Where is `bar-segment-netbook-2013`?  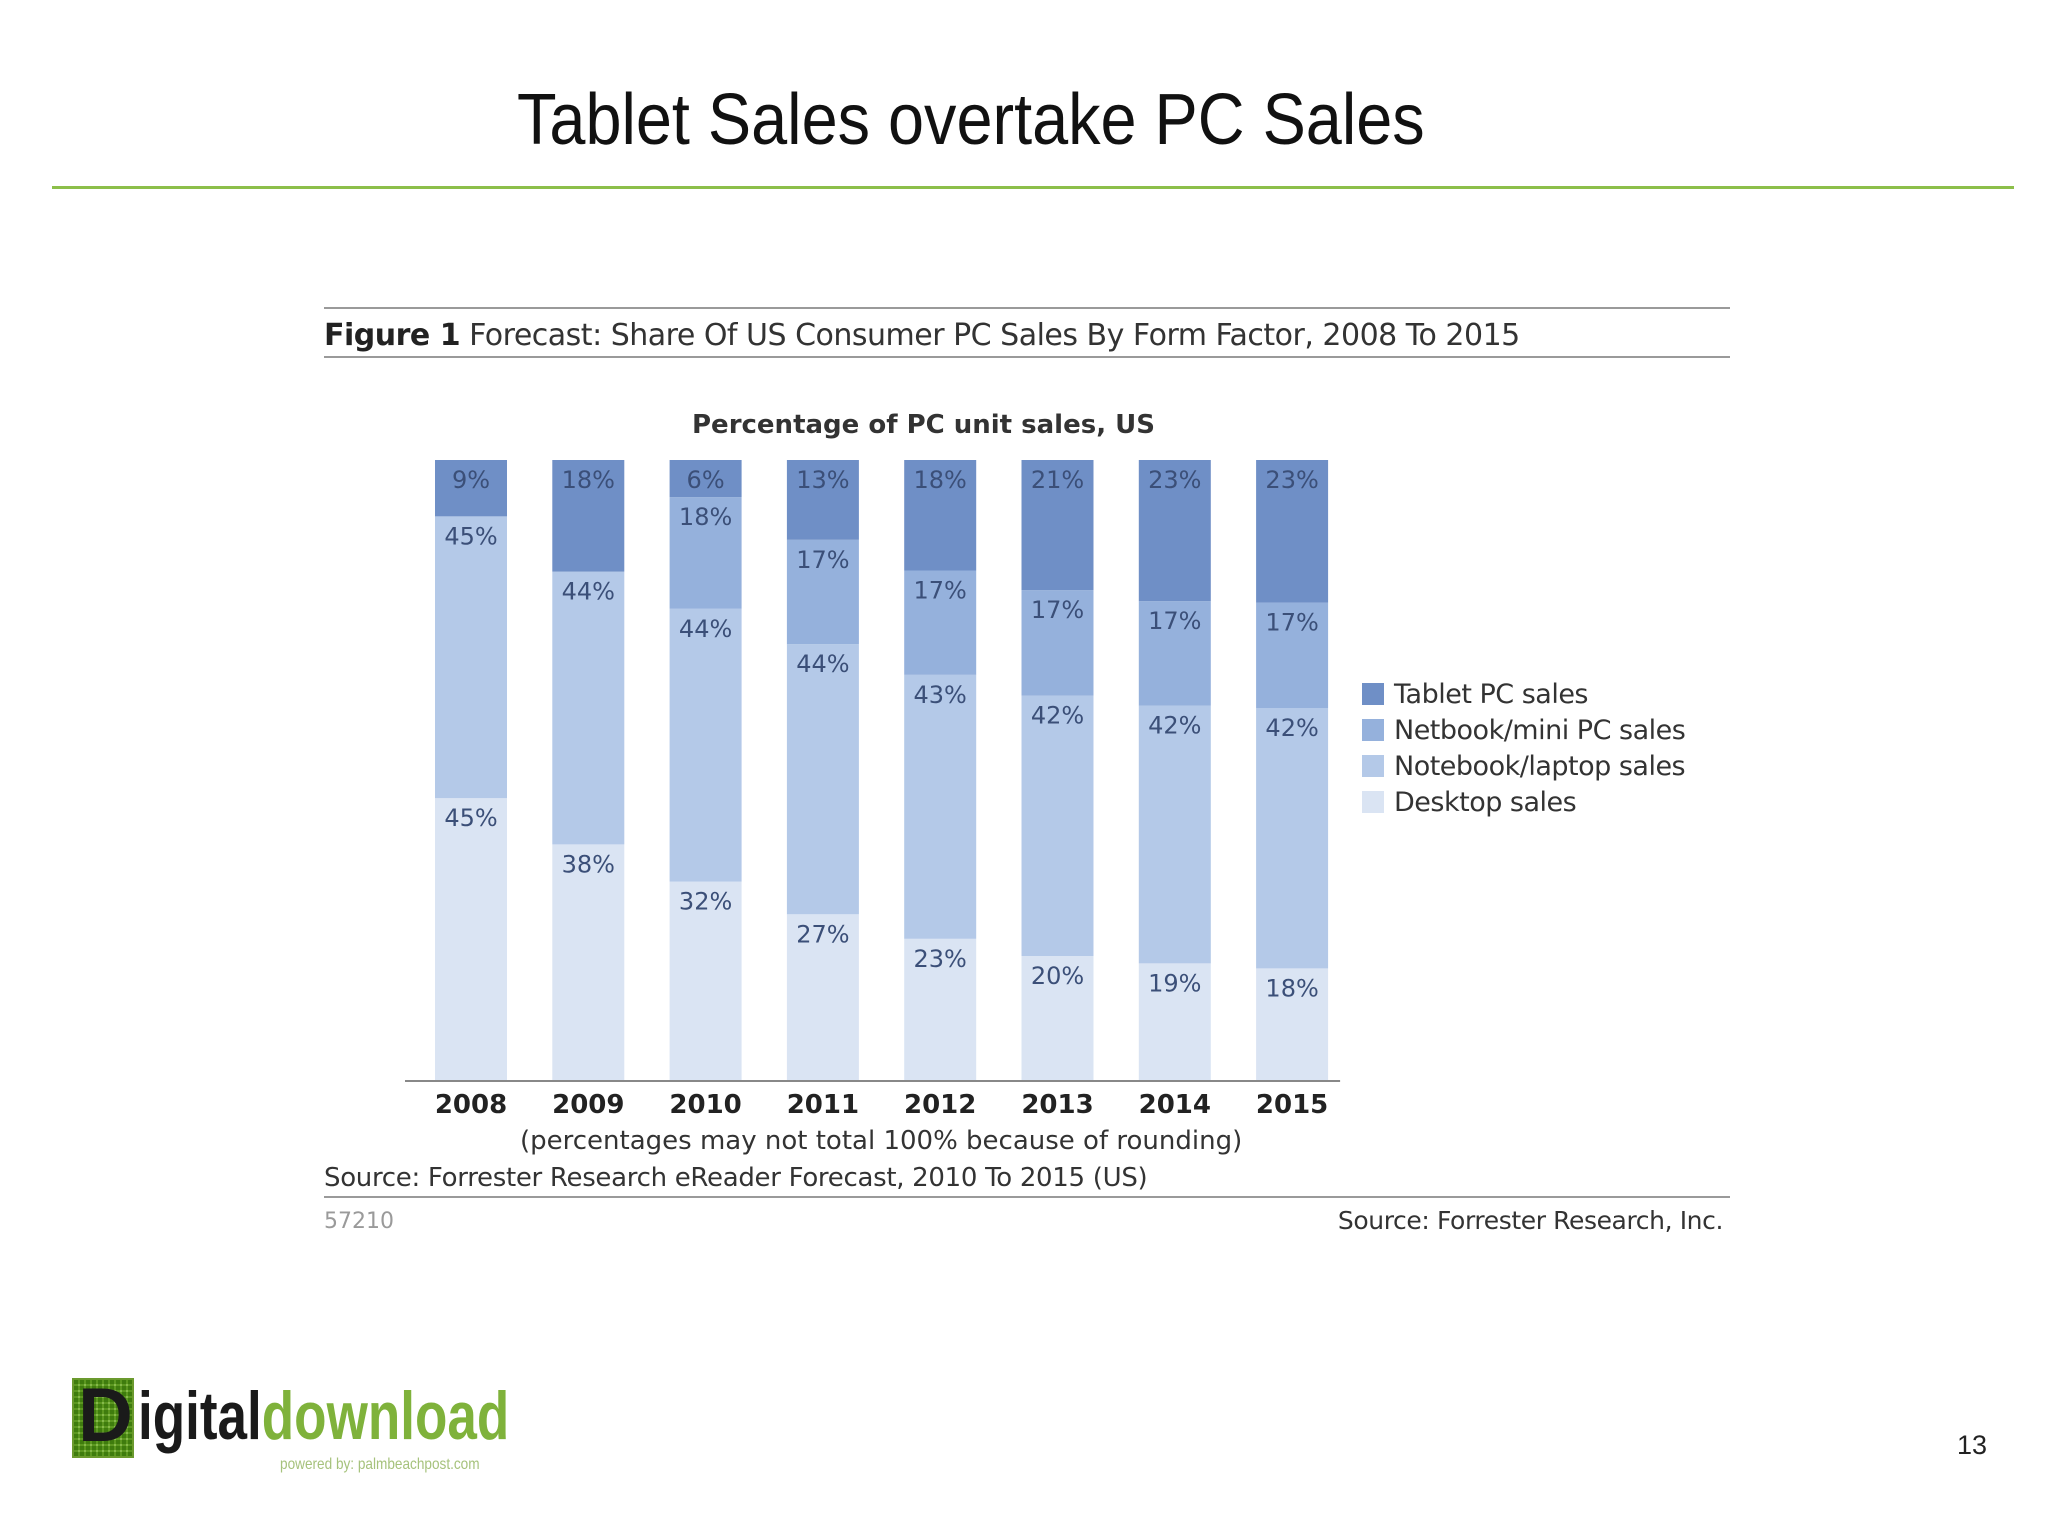 bar-segment-netbook-2013 is located at coordinates (1057, 643).